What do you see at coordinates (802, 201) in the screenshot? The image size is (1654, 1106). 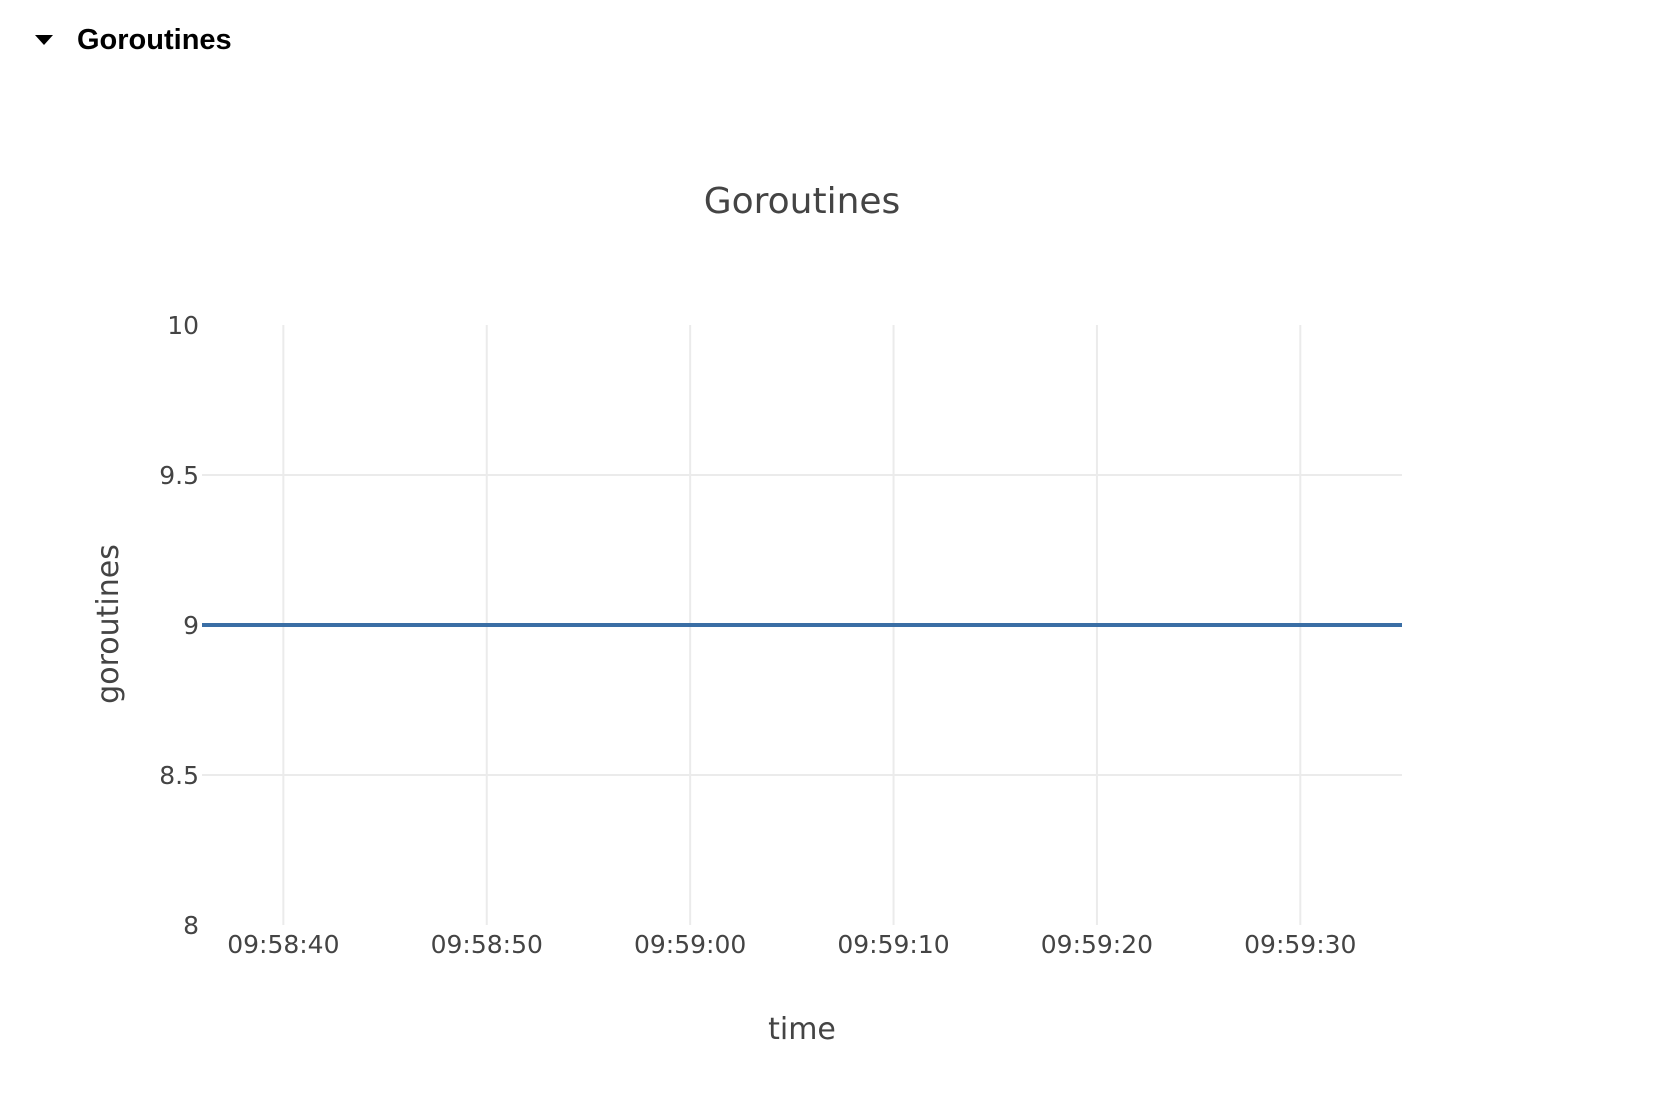 I see `chart-title: Goroutines` at bounding box center [802, 201].